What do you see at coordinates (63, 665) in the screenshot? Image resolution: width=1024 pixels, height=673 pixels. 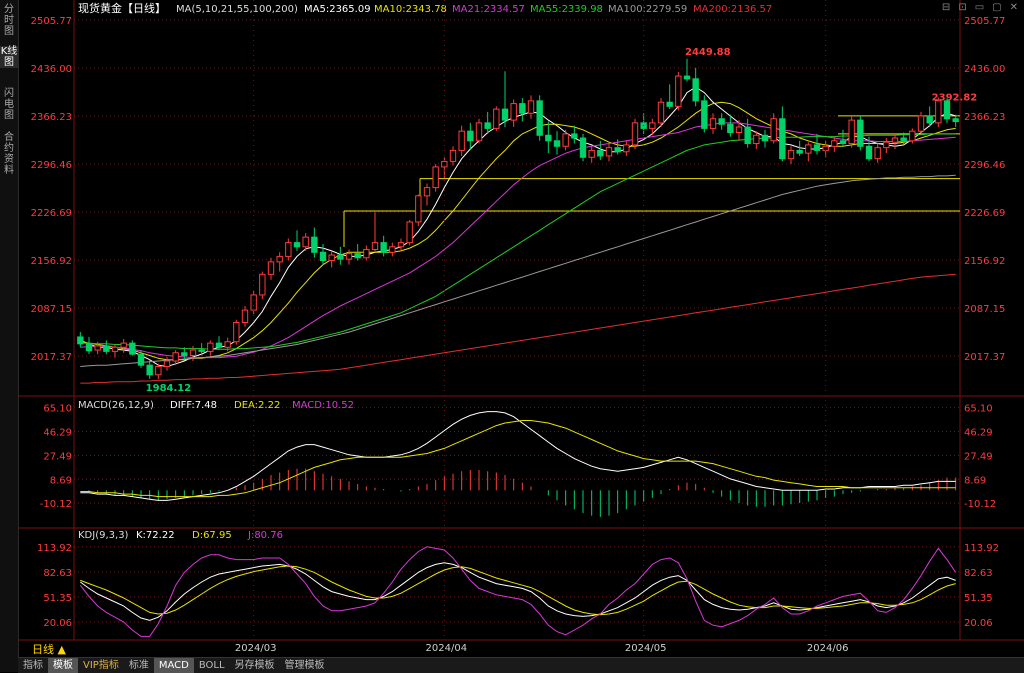 I see `bottom-tab-1: 模板` at bounding box center [63, 665].